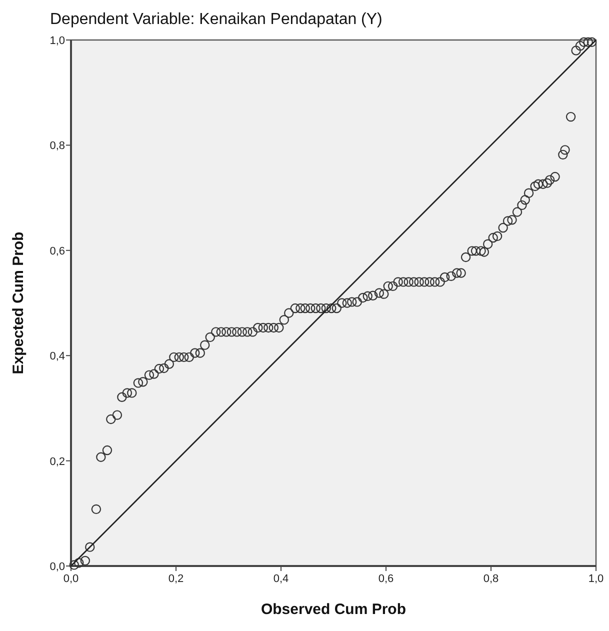 Image resolution: width=609 pixels, height=631 pixels. Describe the element at coordinates (57, 251) in the screenshot. I see `y-tick-label: 0,6` at that location.